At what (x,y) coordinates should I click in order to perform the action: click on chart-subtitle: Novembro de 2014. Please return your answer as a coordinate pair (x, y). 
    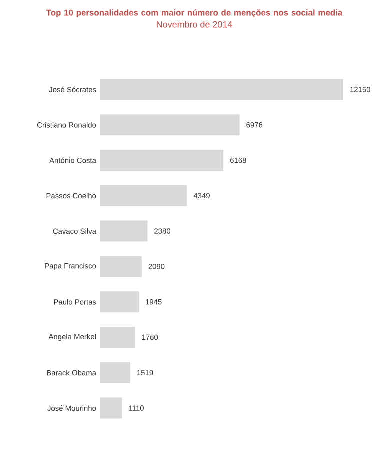
    Looking at the image, I should click on (194, 24).